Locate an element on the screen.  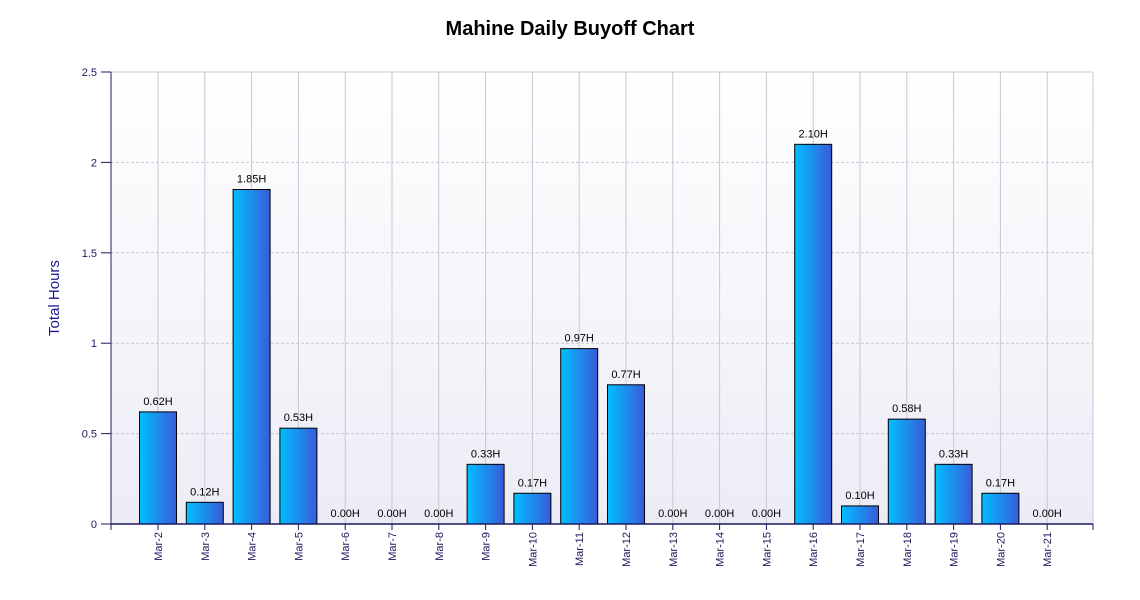
bar-data-label: 0.12H is located at coordinates (204, 492).